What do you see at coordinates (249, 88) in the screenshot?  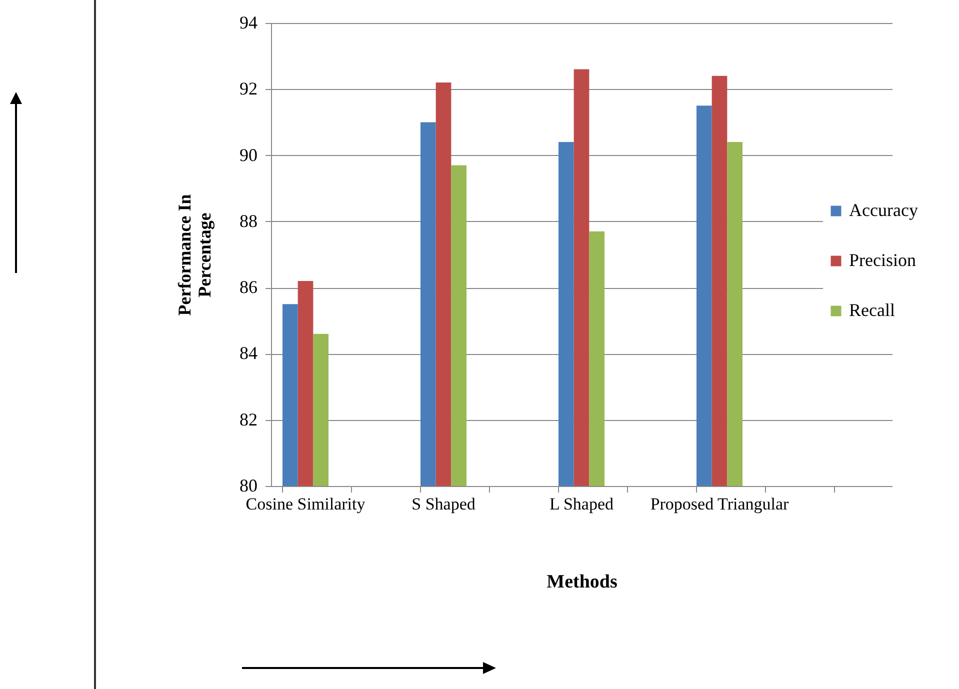 I see `y-tick-label: 92` at bounding box center [249, 88].